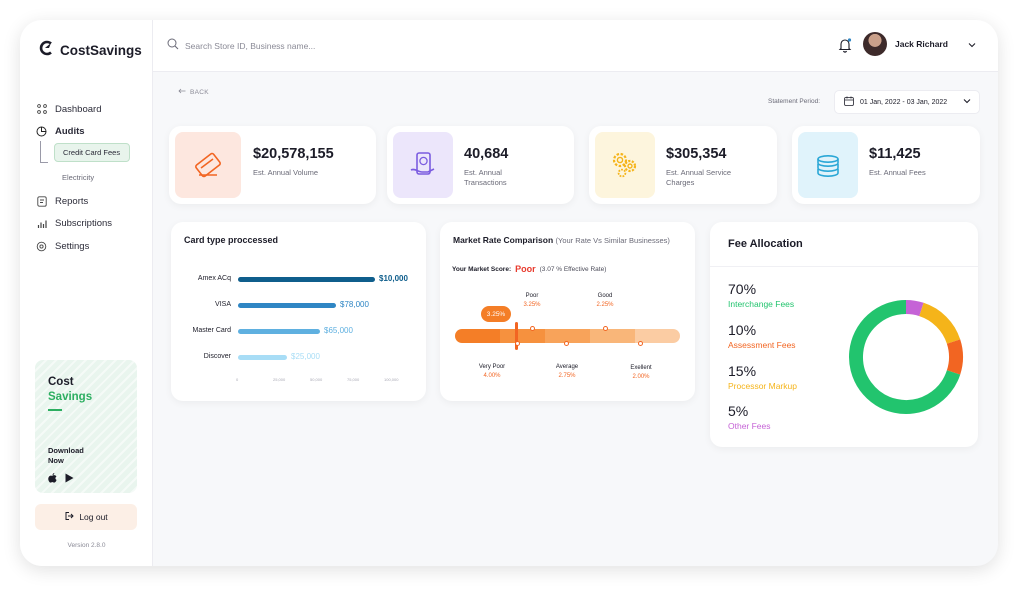 The width and height of the screenshot is (1024, 592). I want to click on sidebar-item-audits: Audits, so click(91, 132).